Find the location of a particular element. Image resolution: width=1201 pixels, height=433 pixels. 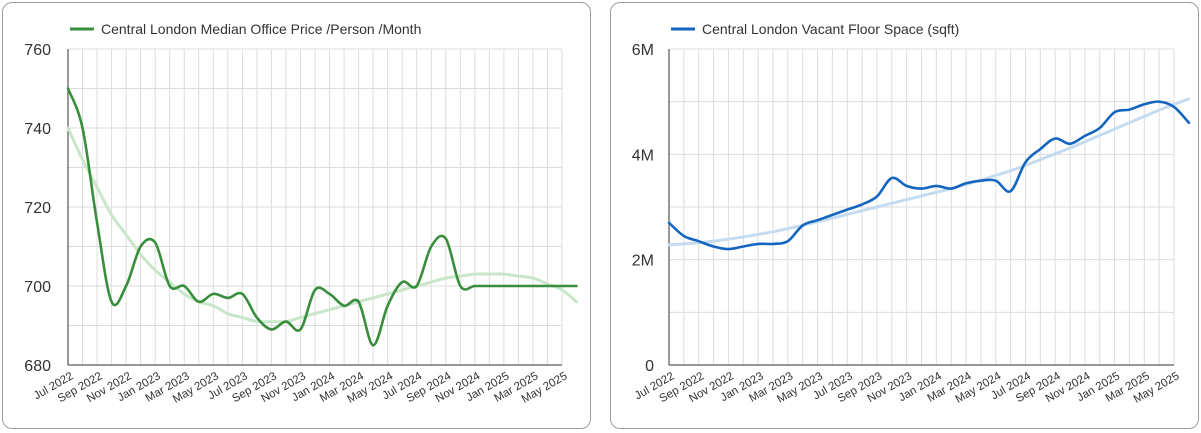

y-tick-label: 0 is located at coordinates (649, 366).